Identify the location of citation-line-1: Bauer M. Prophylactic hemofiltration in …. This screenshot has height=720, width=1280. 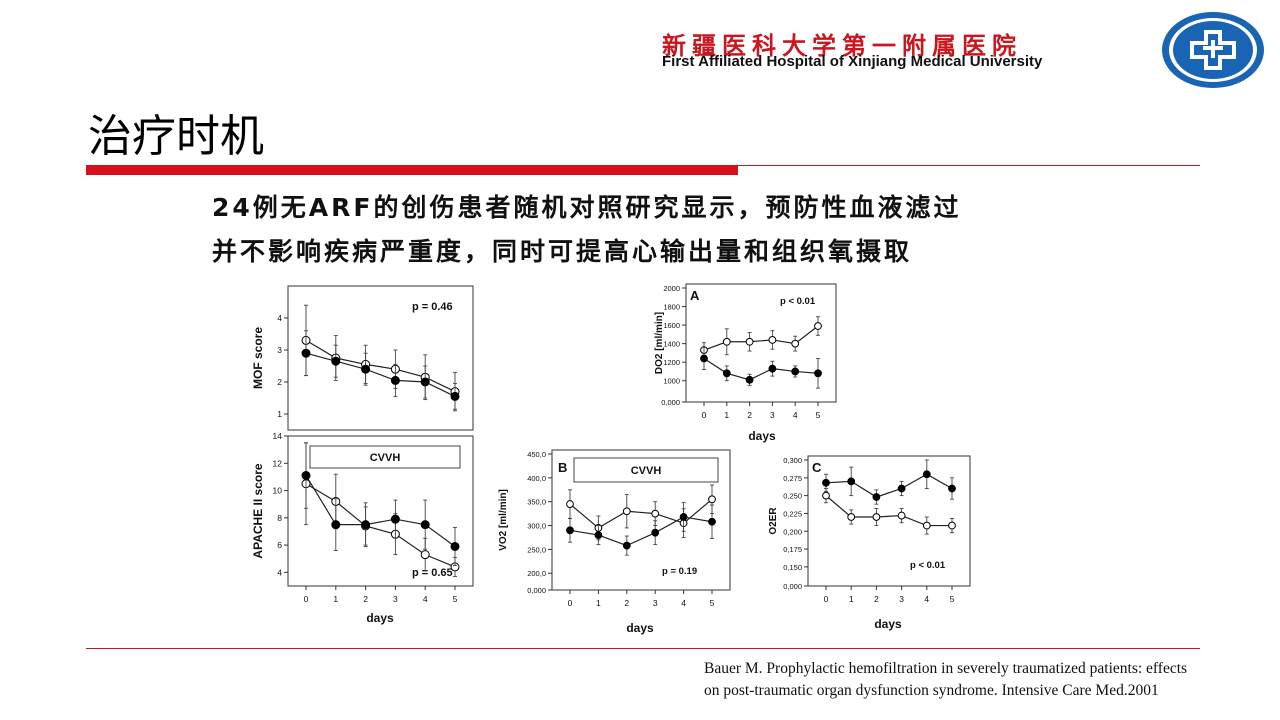
(946, 668).